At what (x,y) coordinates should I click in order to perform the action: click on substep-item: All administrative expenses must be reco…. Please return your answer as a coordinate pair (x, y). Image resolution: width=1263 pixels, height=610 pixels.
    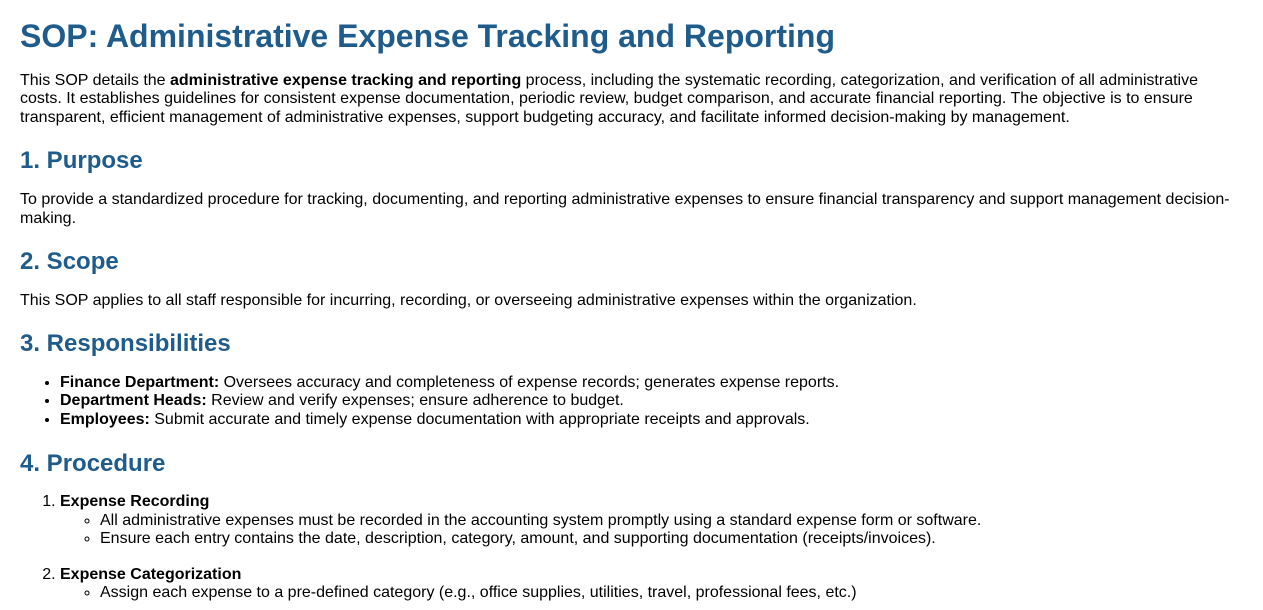
    Looking at the image, I should click on (671, 521).